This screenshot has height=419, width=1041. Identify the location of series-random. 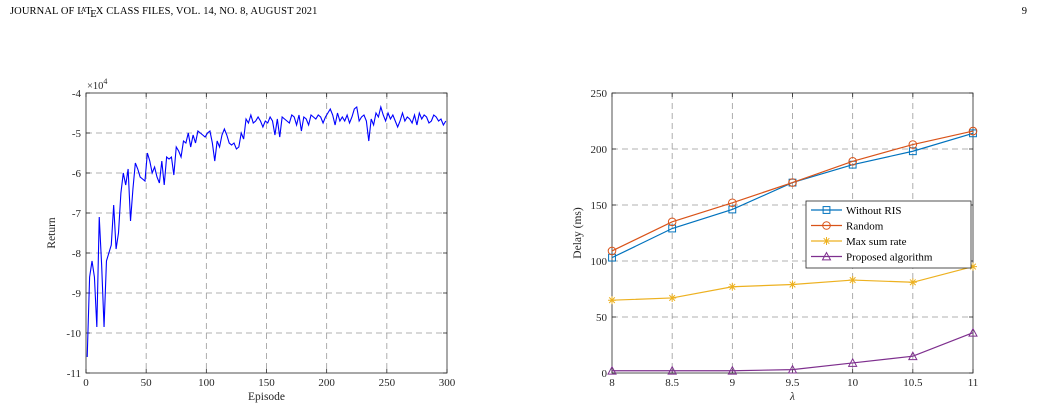
(792, 191).